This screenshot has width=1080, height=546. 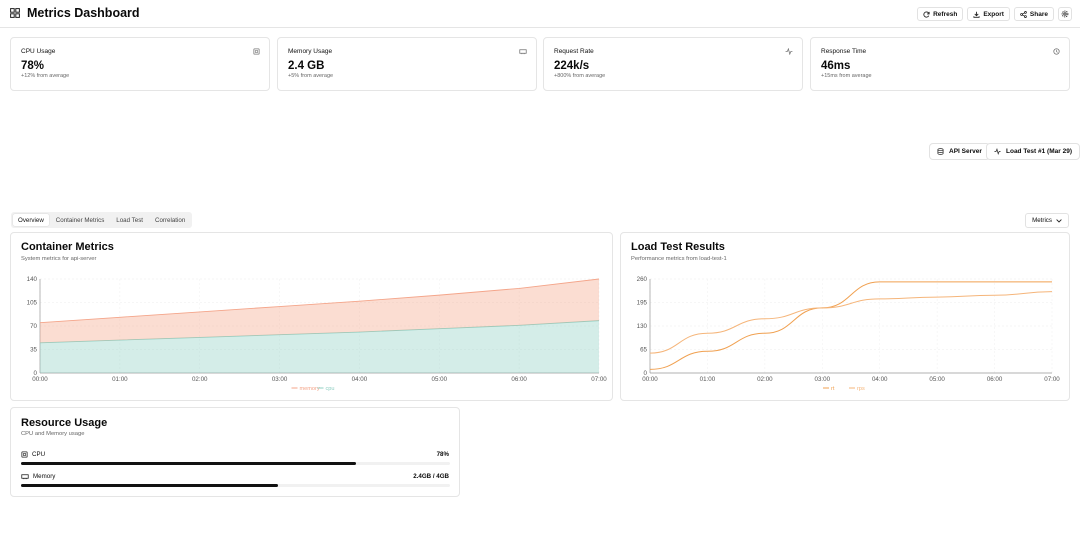 What do you see at coordinates (642, 279) in the screenshot?
I see `y-tick-label: 260` at bounding box center [642, 279].